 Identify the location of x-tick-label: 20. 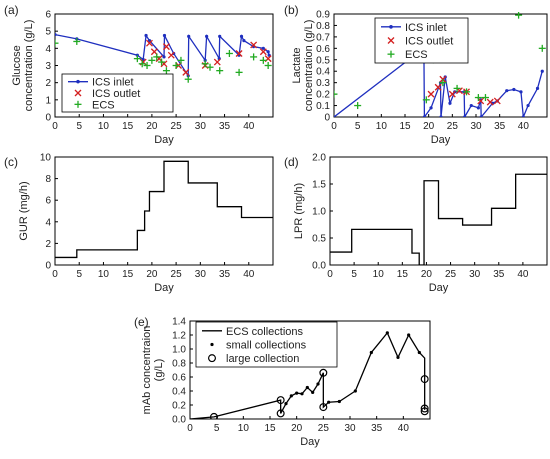
(152, 126).